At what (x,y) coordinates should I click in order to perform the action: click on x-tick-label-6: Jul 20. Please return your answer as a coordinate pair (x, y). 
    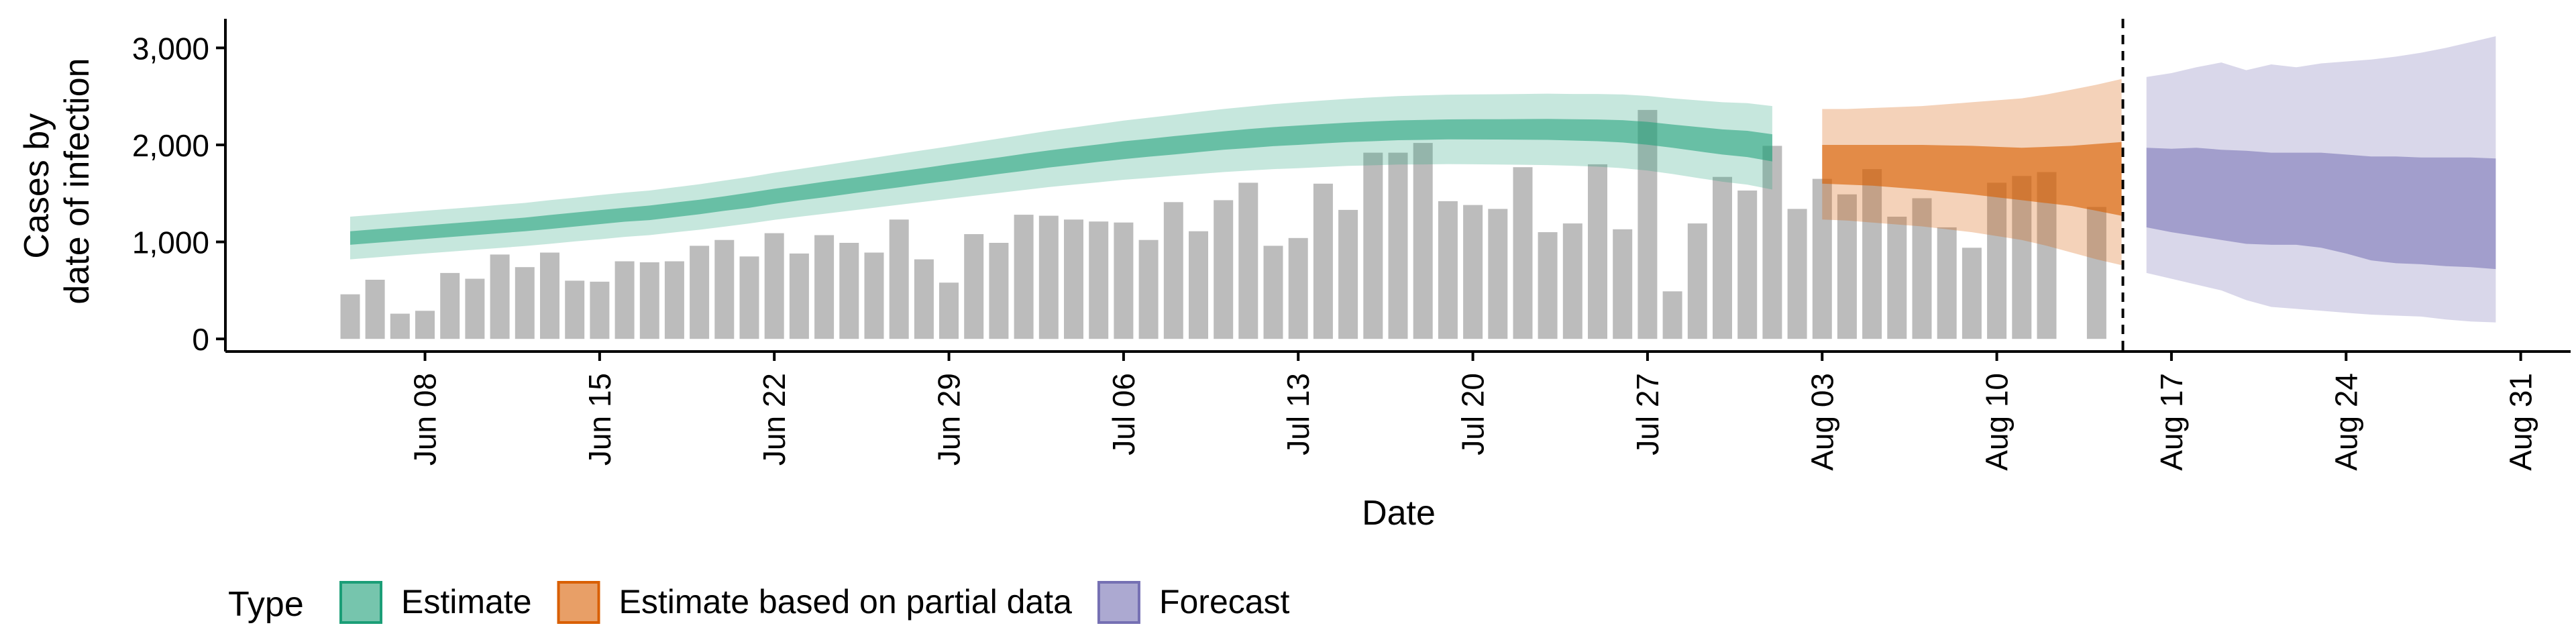
    Looking at the image, I should click on (1473, 414).